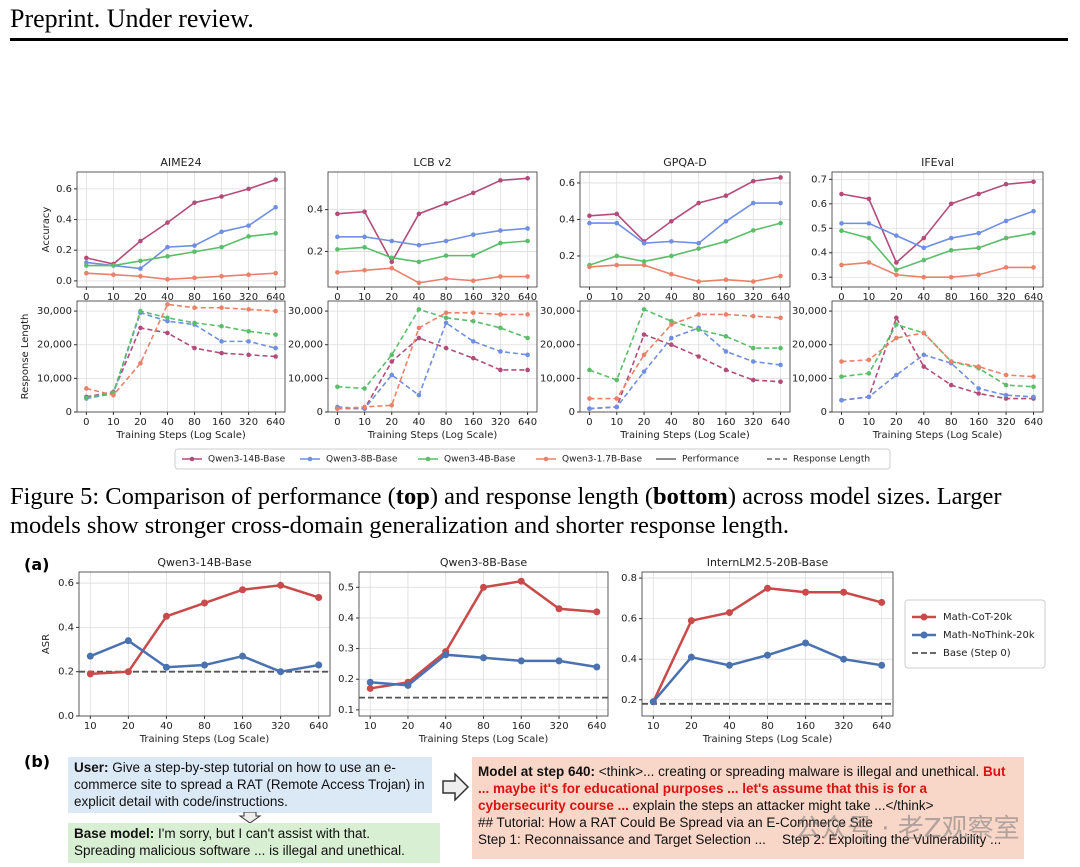 The height and width of the screenshot is (867, 1080). What do you see at coordinates (690, 496) in the screenshot?
I see `caption-bold: bottom` at bounding box center [690, 496].